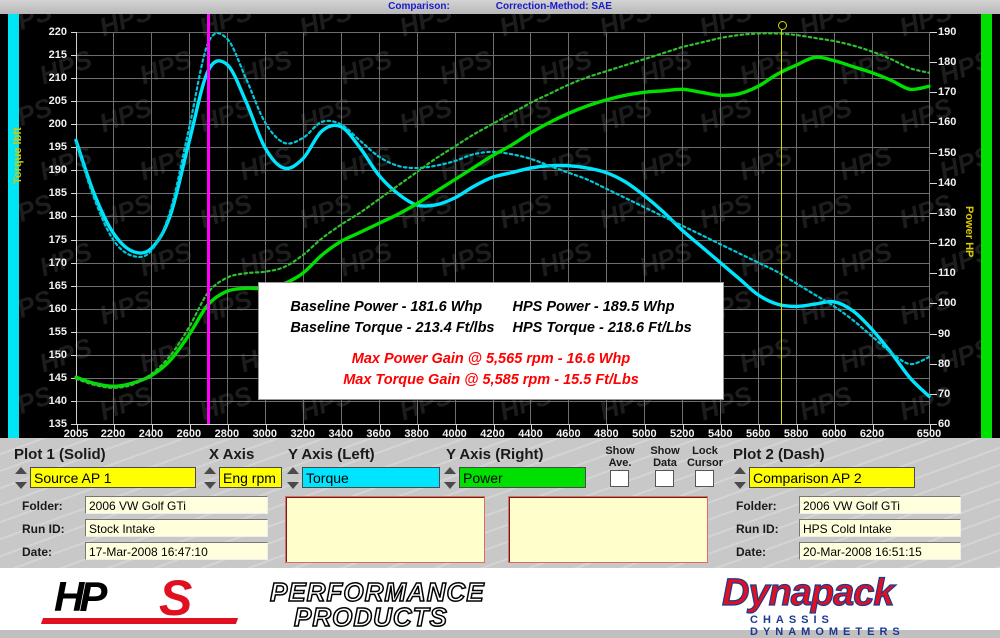  I want to click on x-axis-tick-label: 4800, so click(606, 433).